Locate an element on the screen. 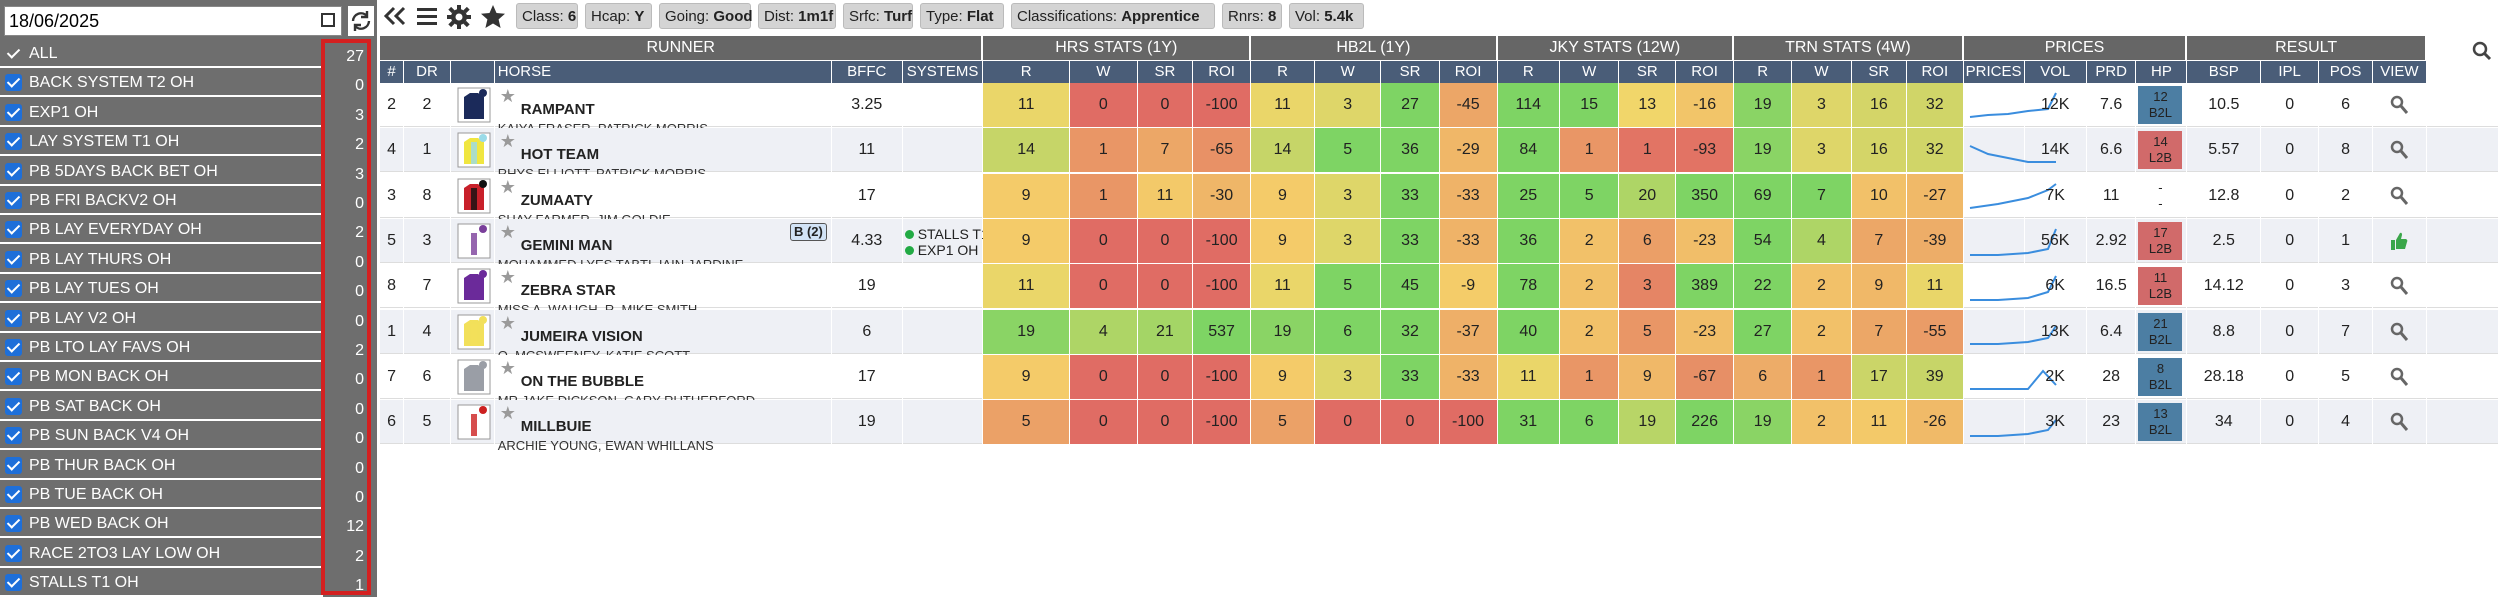 The image size is (2498, 597). date-input is located at coordinates (157, 21).